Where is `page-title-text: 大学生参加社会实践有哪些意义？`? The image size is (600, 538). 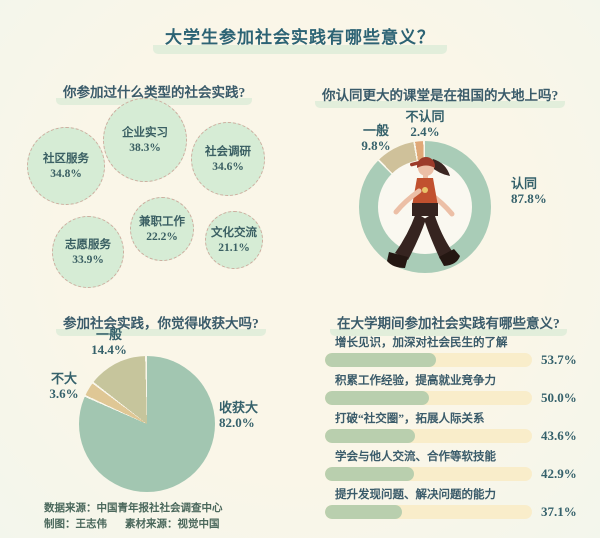 page-title-text: 大学生参加社会实践有哪些意义？ is located at coordinates (300, 39).